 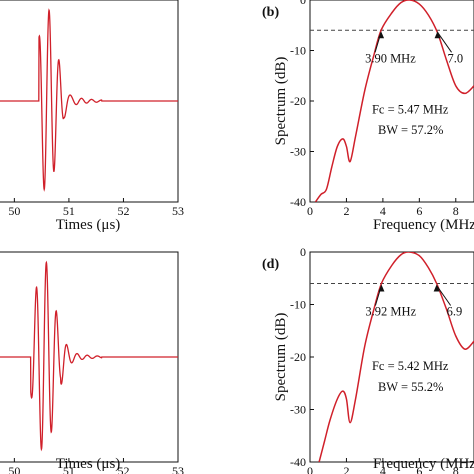 What do you see at coordinates (410, 366) in the screenshot?
I see `center-frequency-text: Fc = 5.42 MHz` at bounding box center [410, 366].